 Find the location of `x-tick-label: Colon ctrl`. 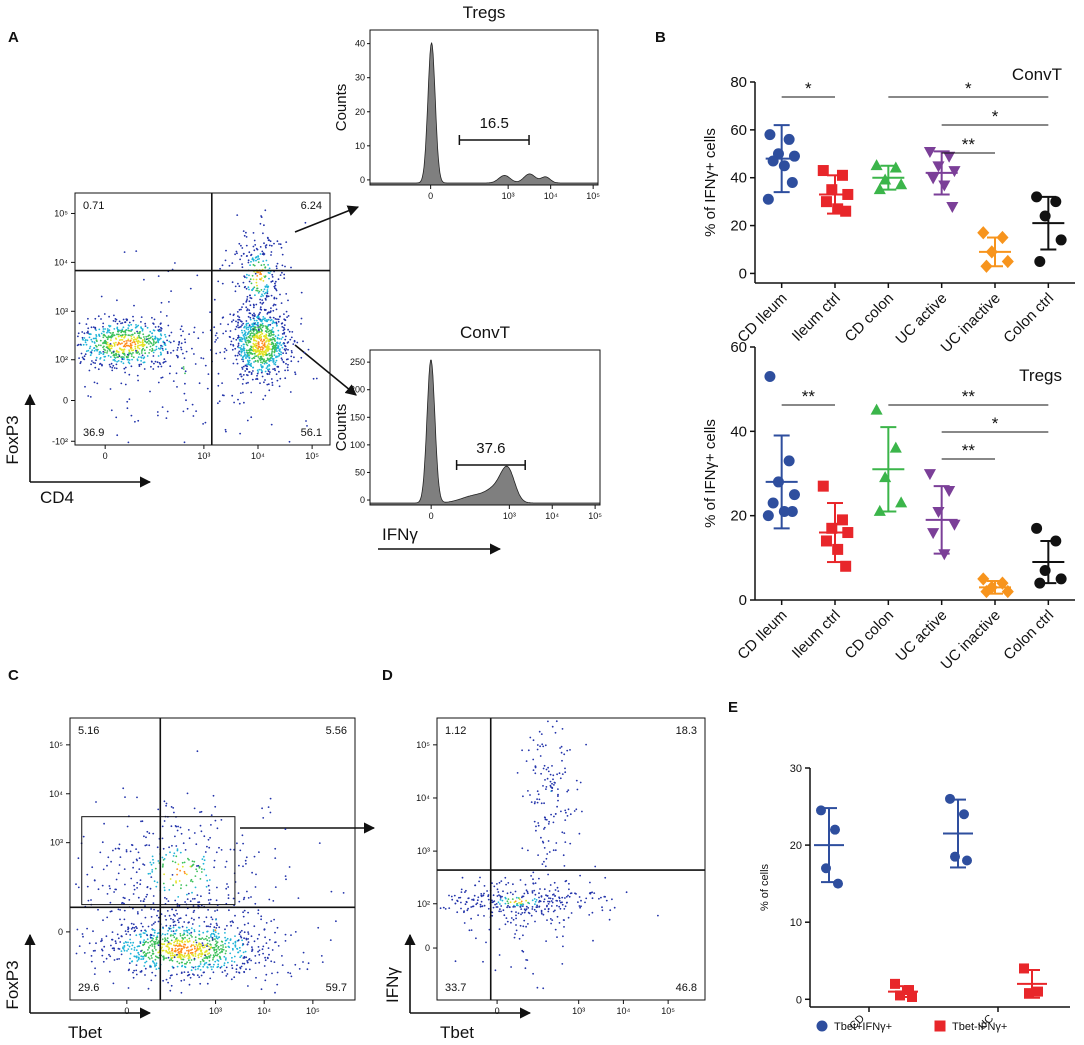

x-tick-label: Colon ctrl is located at coordinates (1028, 635).